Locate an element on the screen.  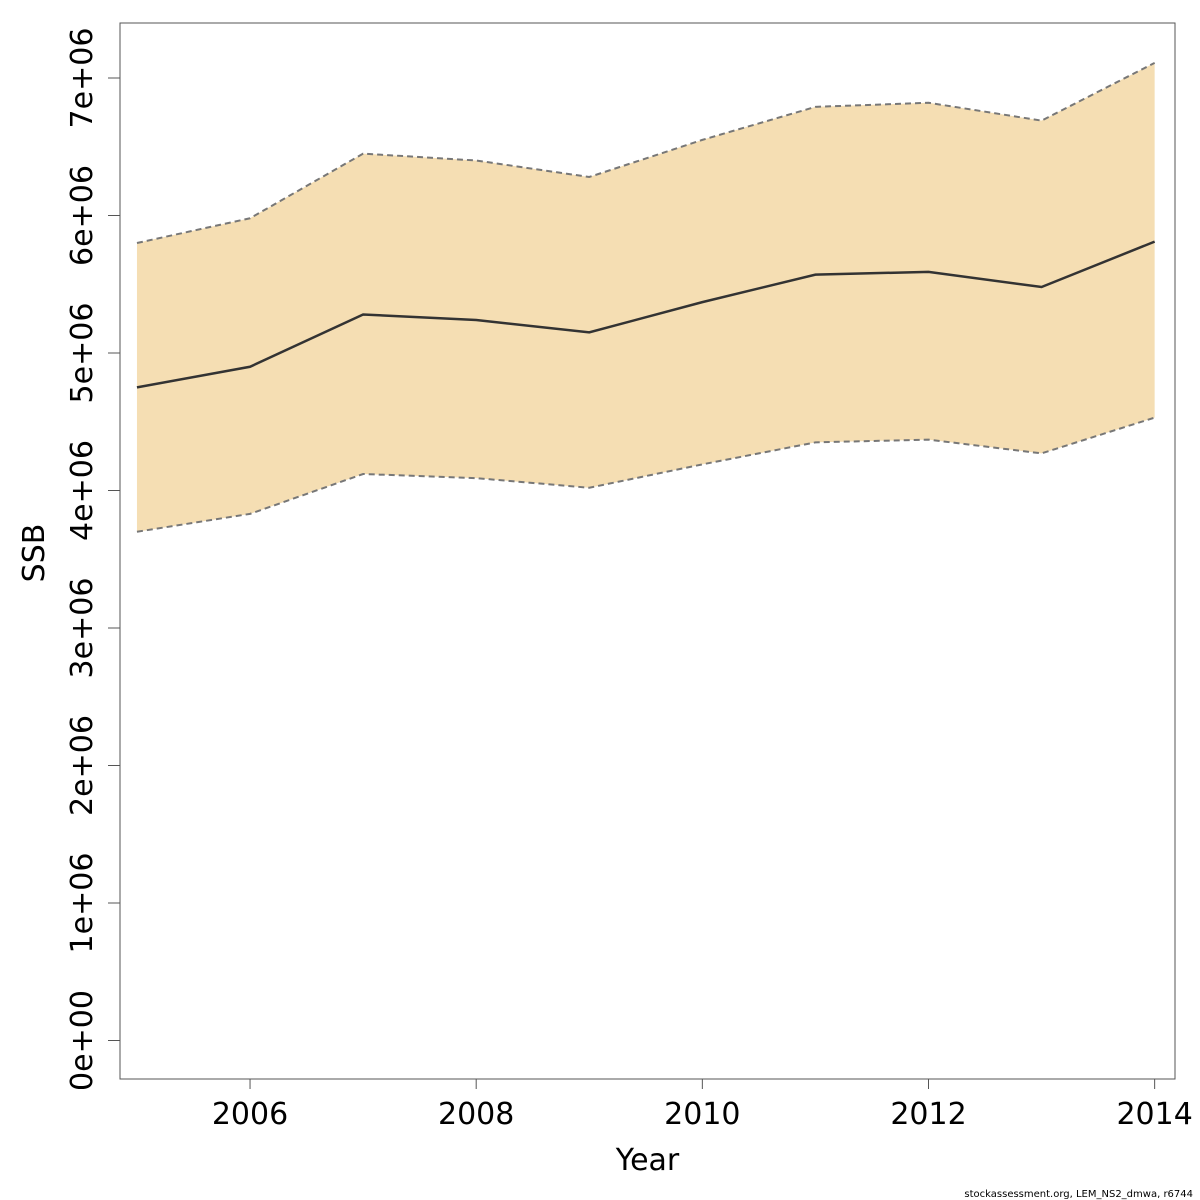
upper-bound-line is located at coordinates (646, 152).